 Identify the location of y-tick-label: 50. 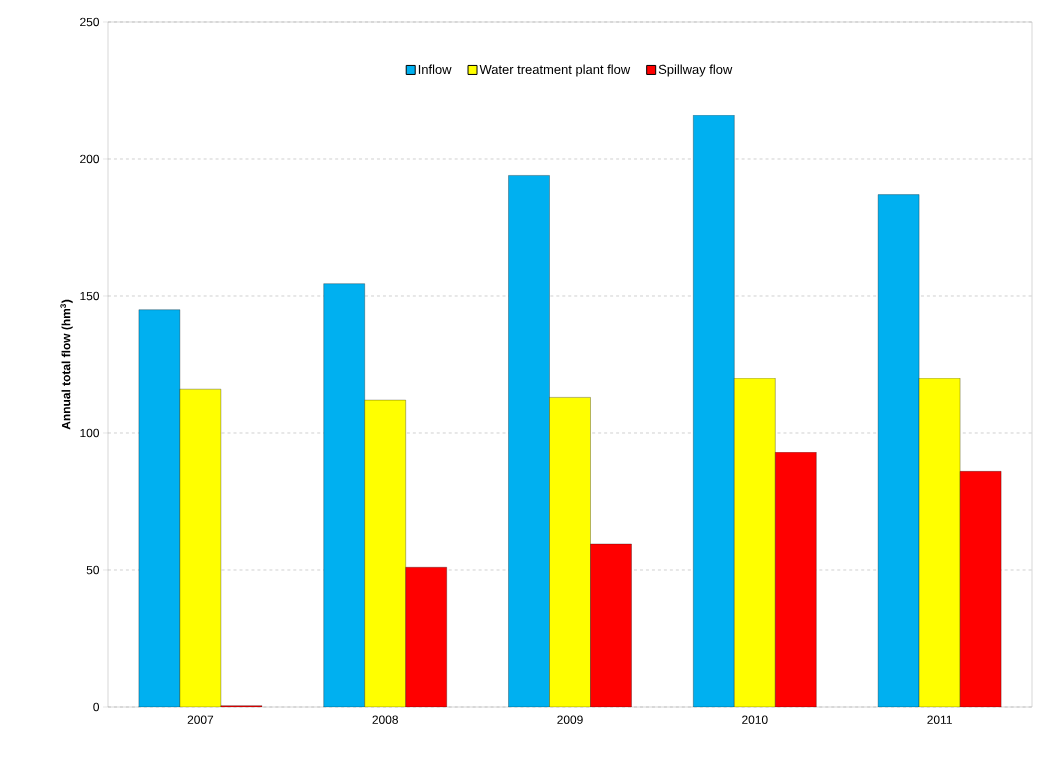
(93, 570).